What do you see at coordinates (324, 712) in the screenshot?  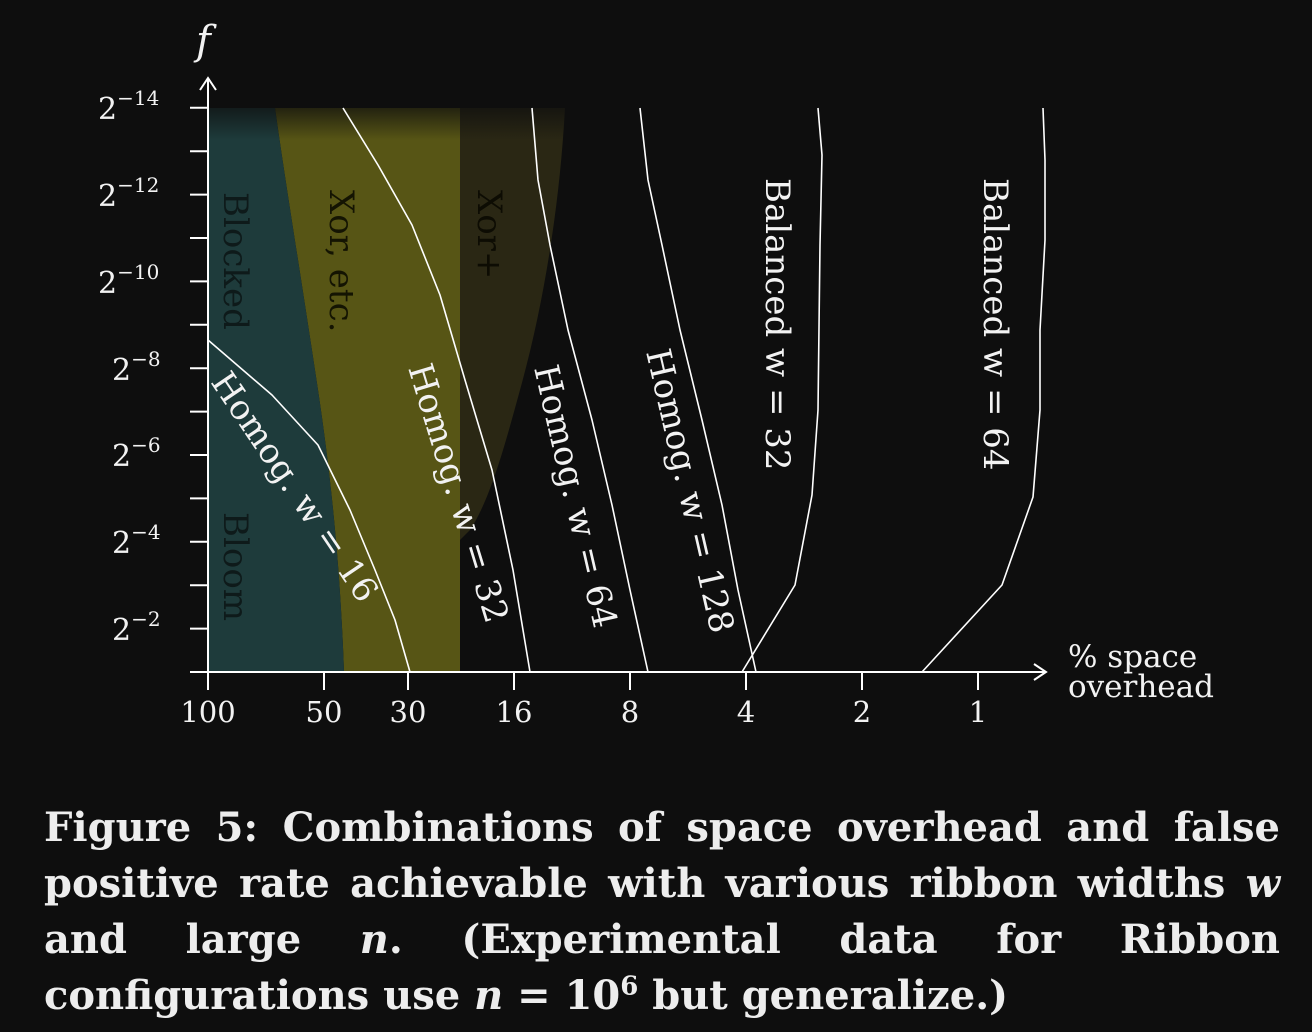 I see `x-tick-label: 50` at bounding box center [324, 712].